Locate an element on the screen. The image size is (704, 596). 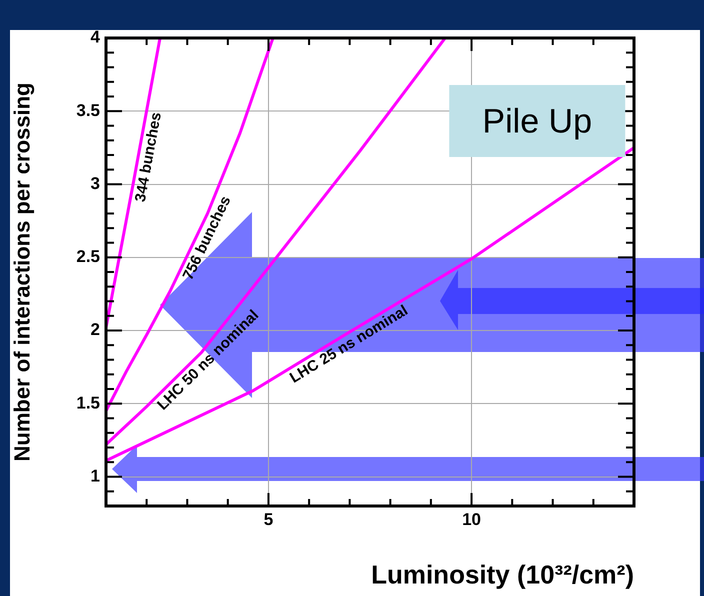
y-axis-title: Number of interactions per crossing is located at coordinates (21, 272).